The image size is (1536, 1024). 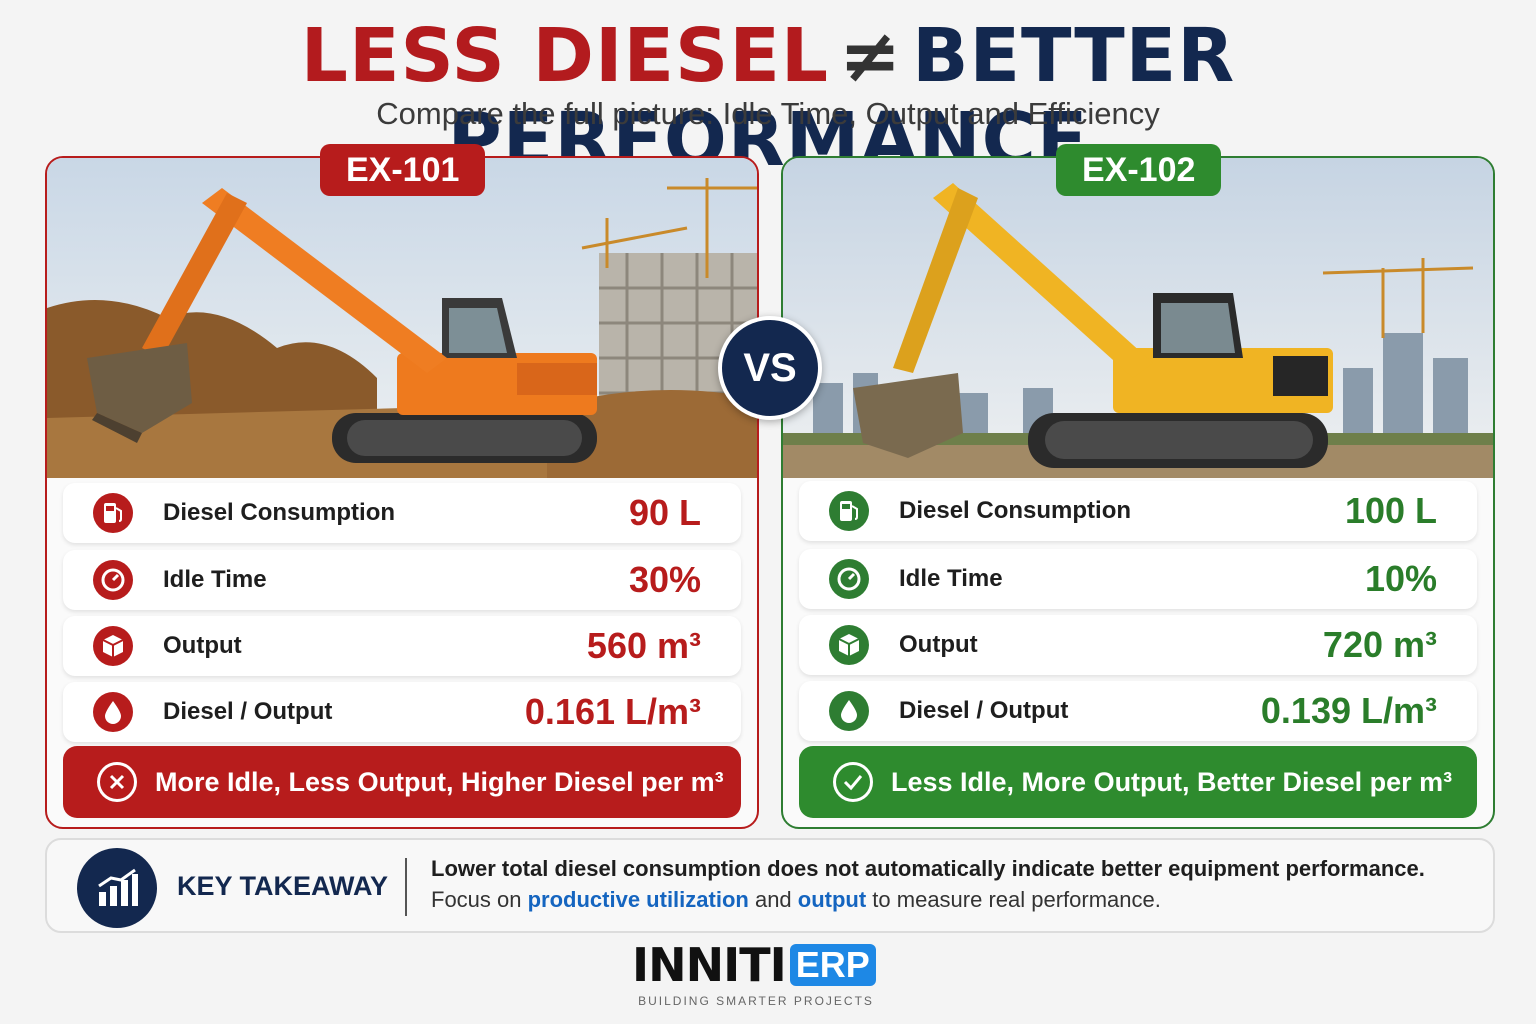 I want to click on metric-row-diesel-per-output: Diesel / Output 0.139 L/m³, so click(x=1138, y=711).